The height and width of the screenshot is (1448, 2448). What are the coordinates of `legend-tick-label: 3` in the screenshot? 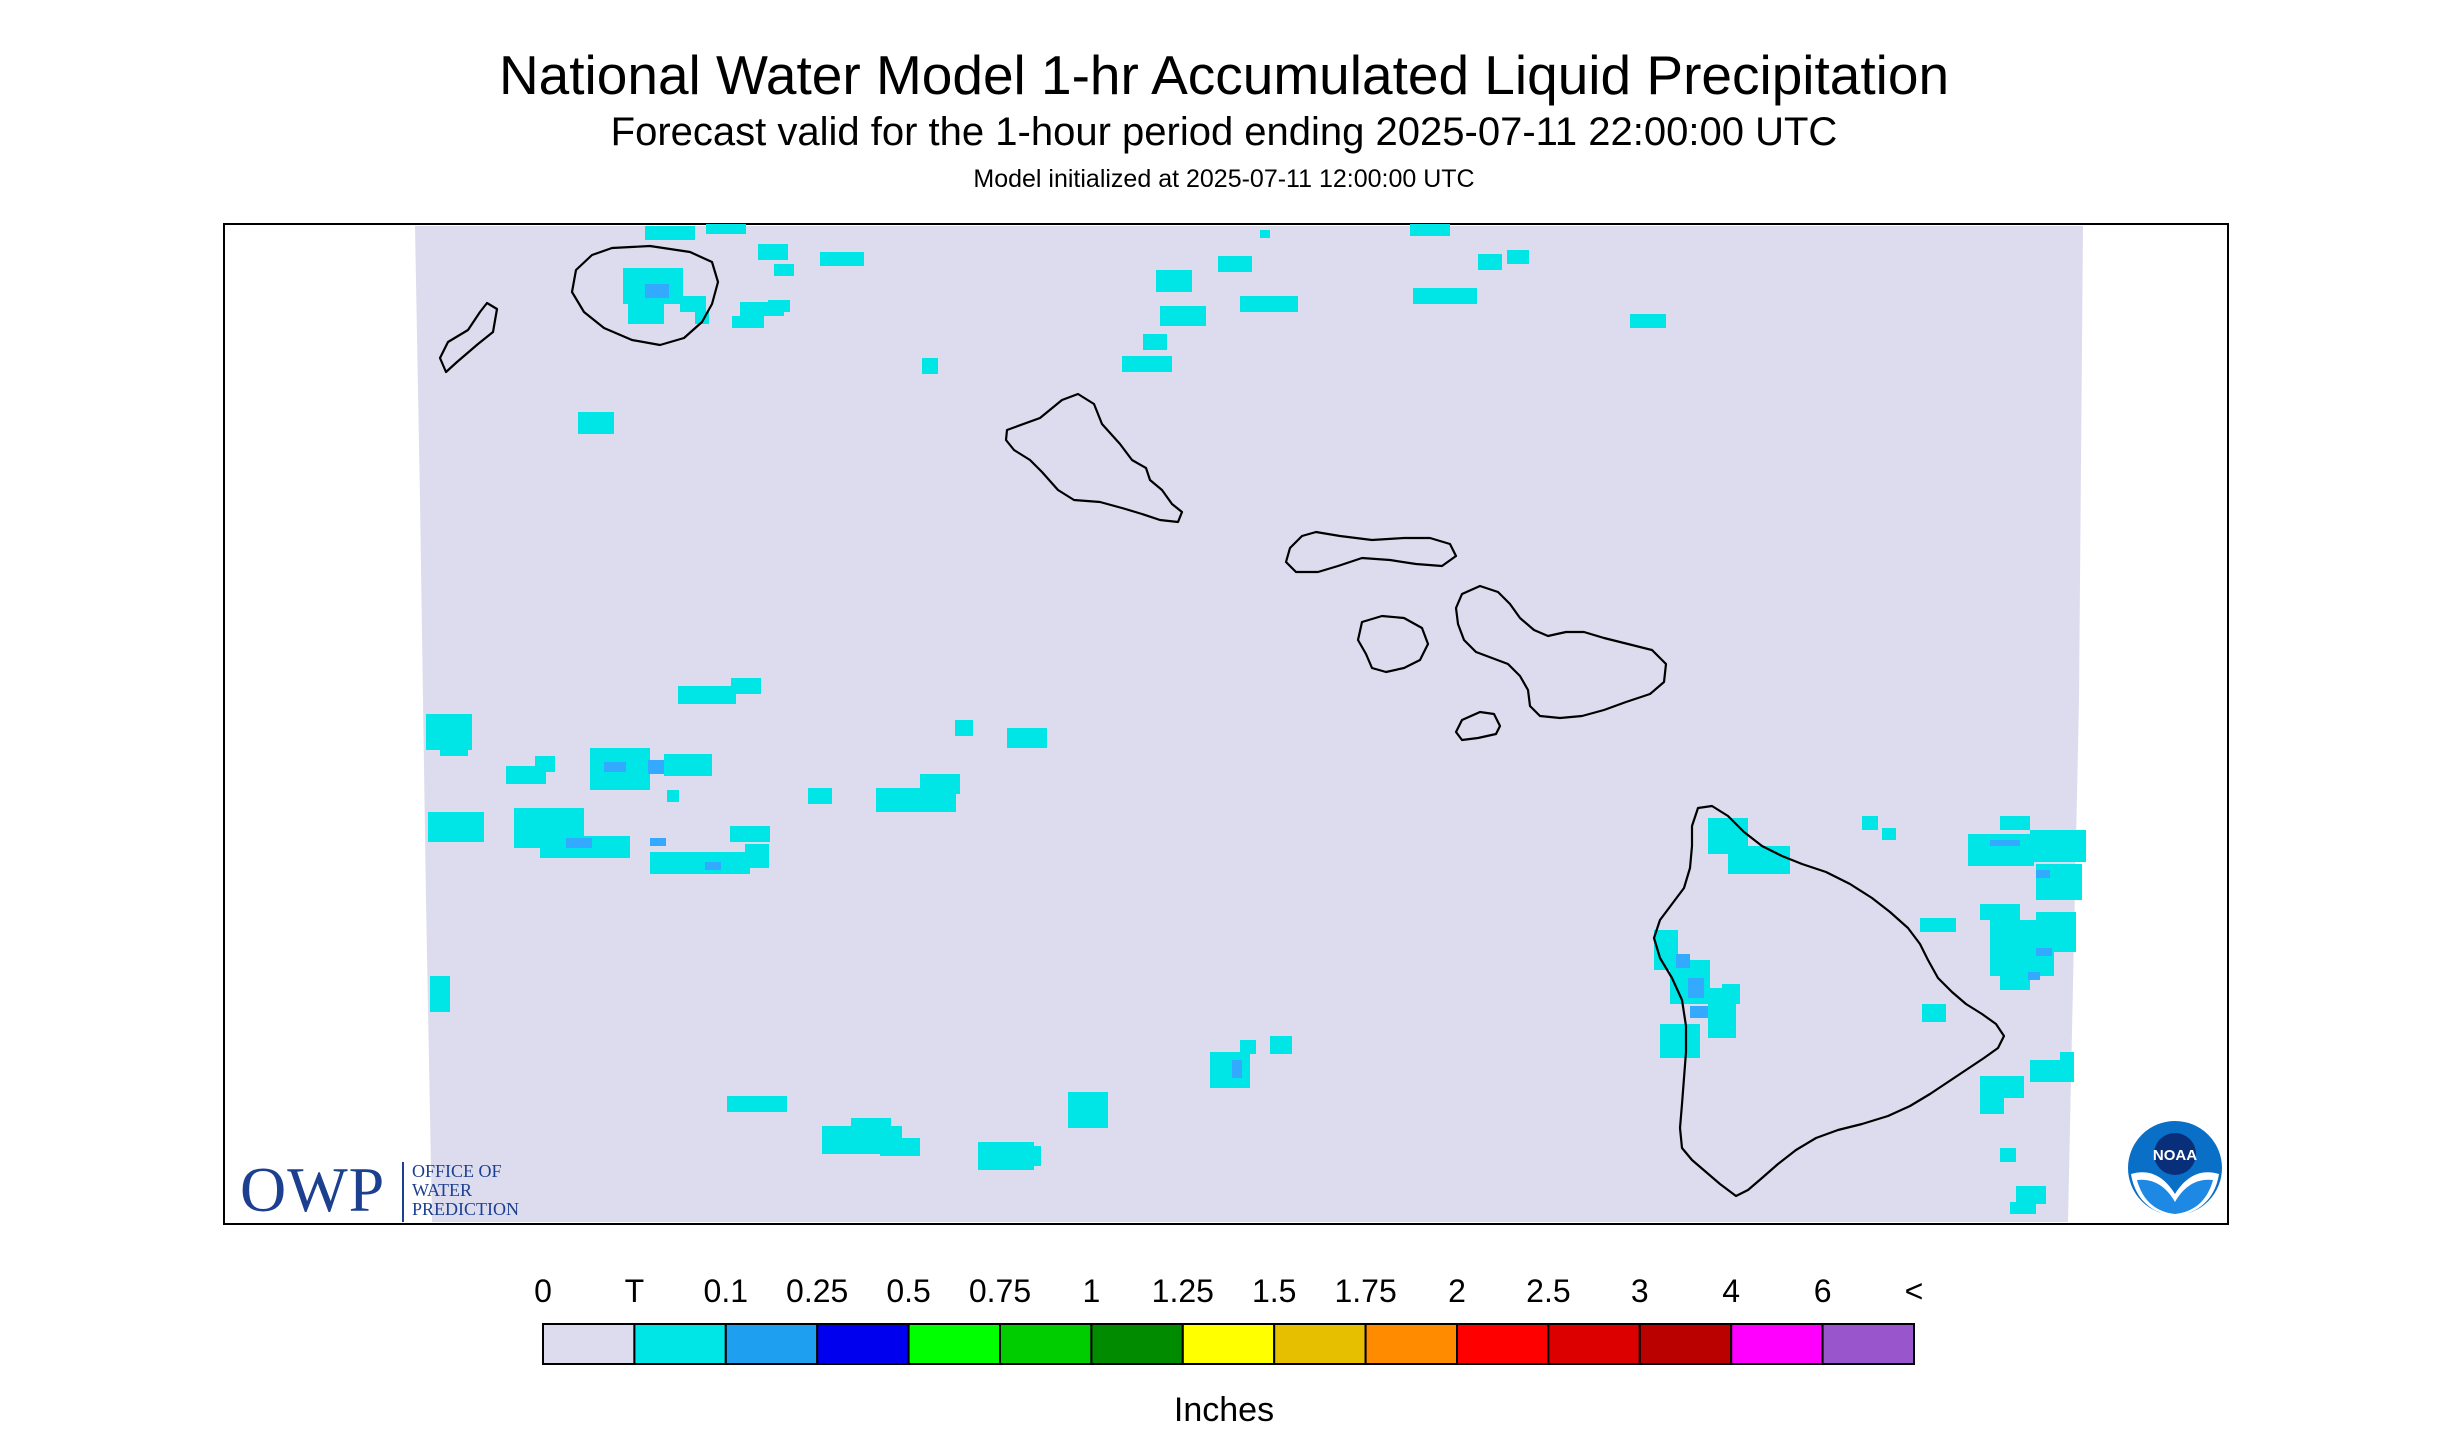 It's located at (1639, 1291).